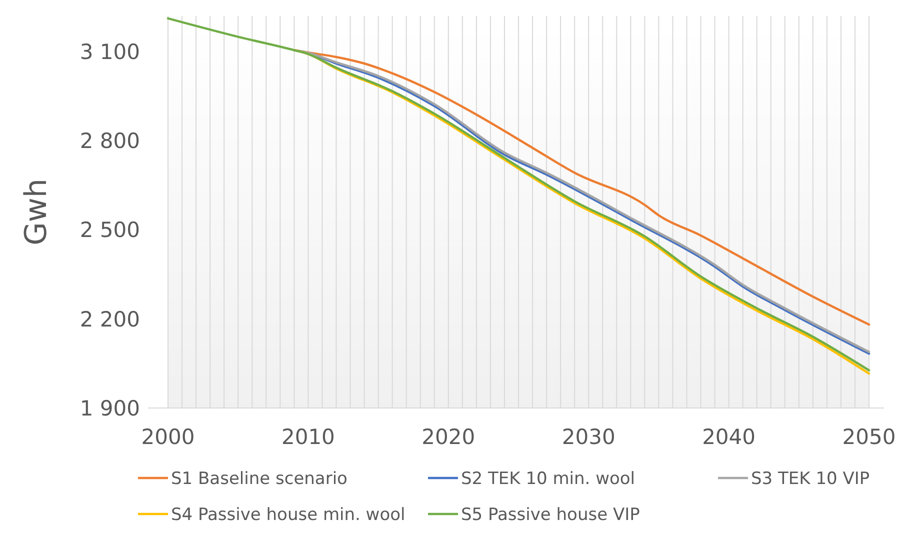  Describe the element at coordinates (110, 230) in the screenshot. I see `y-tick-label: 2 500` at that location.